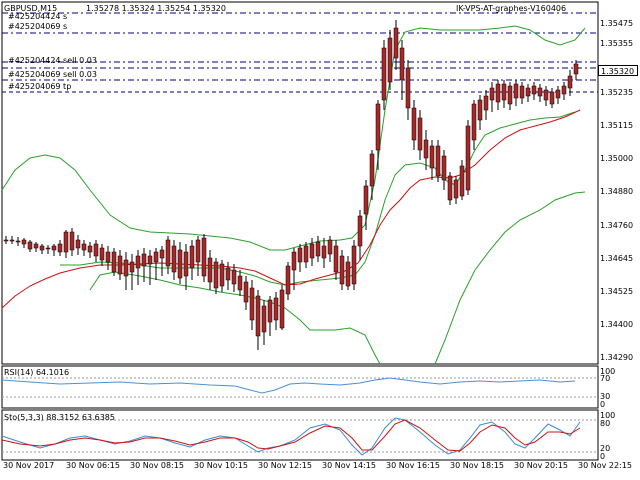 Image resolution: width=640 pixels, height=480 pixels. I want to click on price-tick: 1.35000, so click(617, 158).